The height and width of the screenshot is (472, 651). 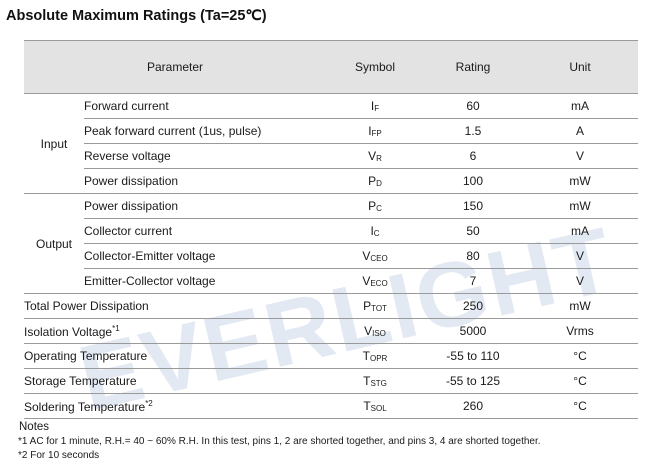 I want to click on symbol-cell: TSOL, so click(x=375, y=406).